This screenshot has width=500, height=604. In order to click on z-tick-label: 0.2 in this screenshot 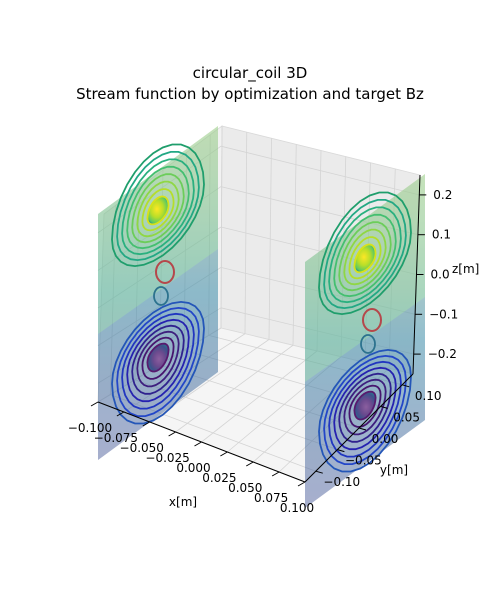, I will do `click(442, 195)`.